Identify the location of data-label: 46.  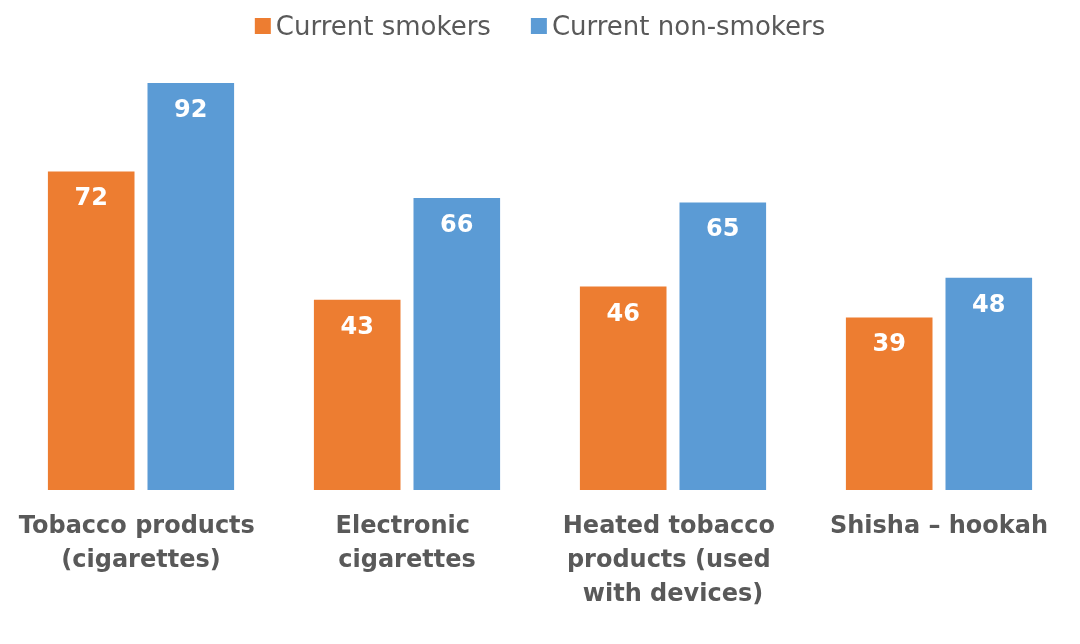
(623, 312).